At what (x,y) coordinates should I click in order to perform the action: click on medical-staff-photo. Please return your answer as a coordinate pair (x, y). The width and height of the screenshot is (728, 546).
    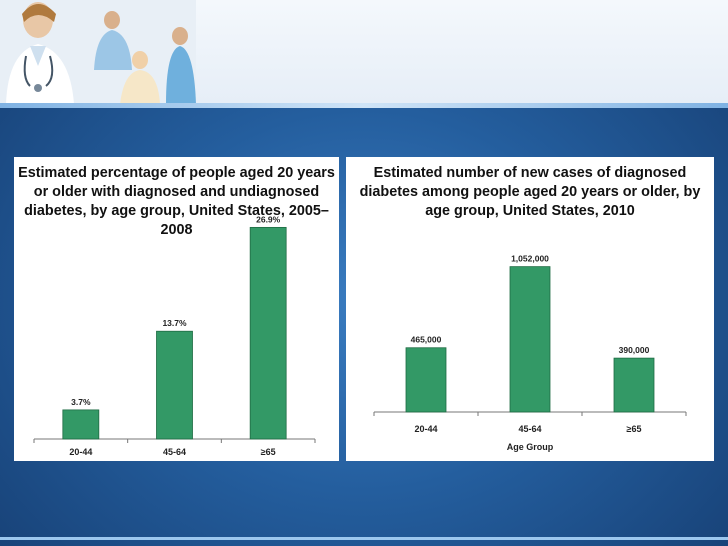
    Looking at the image, I should click on (98, 52).